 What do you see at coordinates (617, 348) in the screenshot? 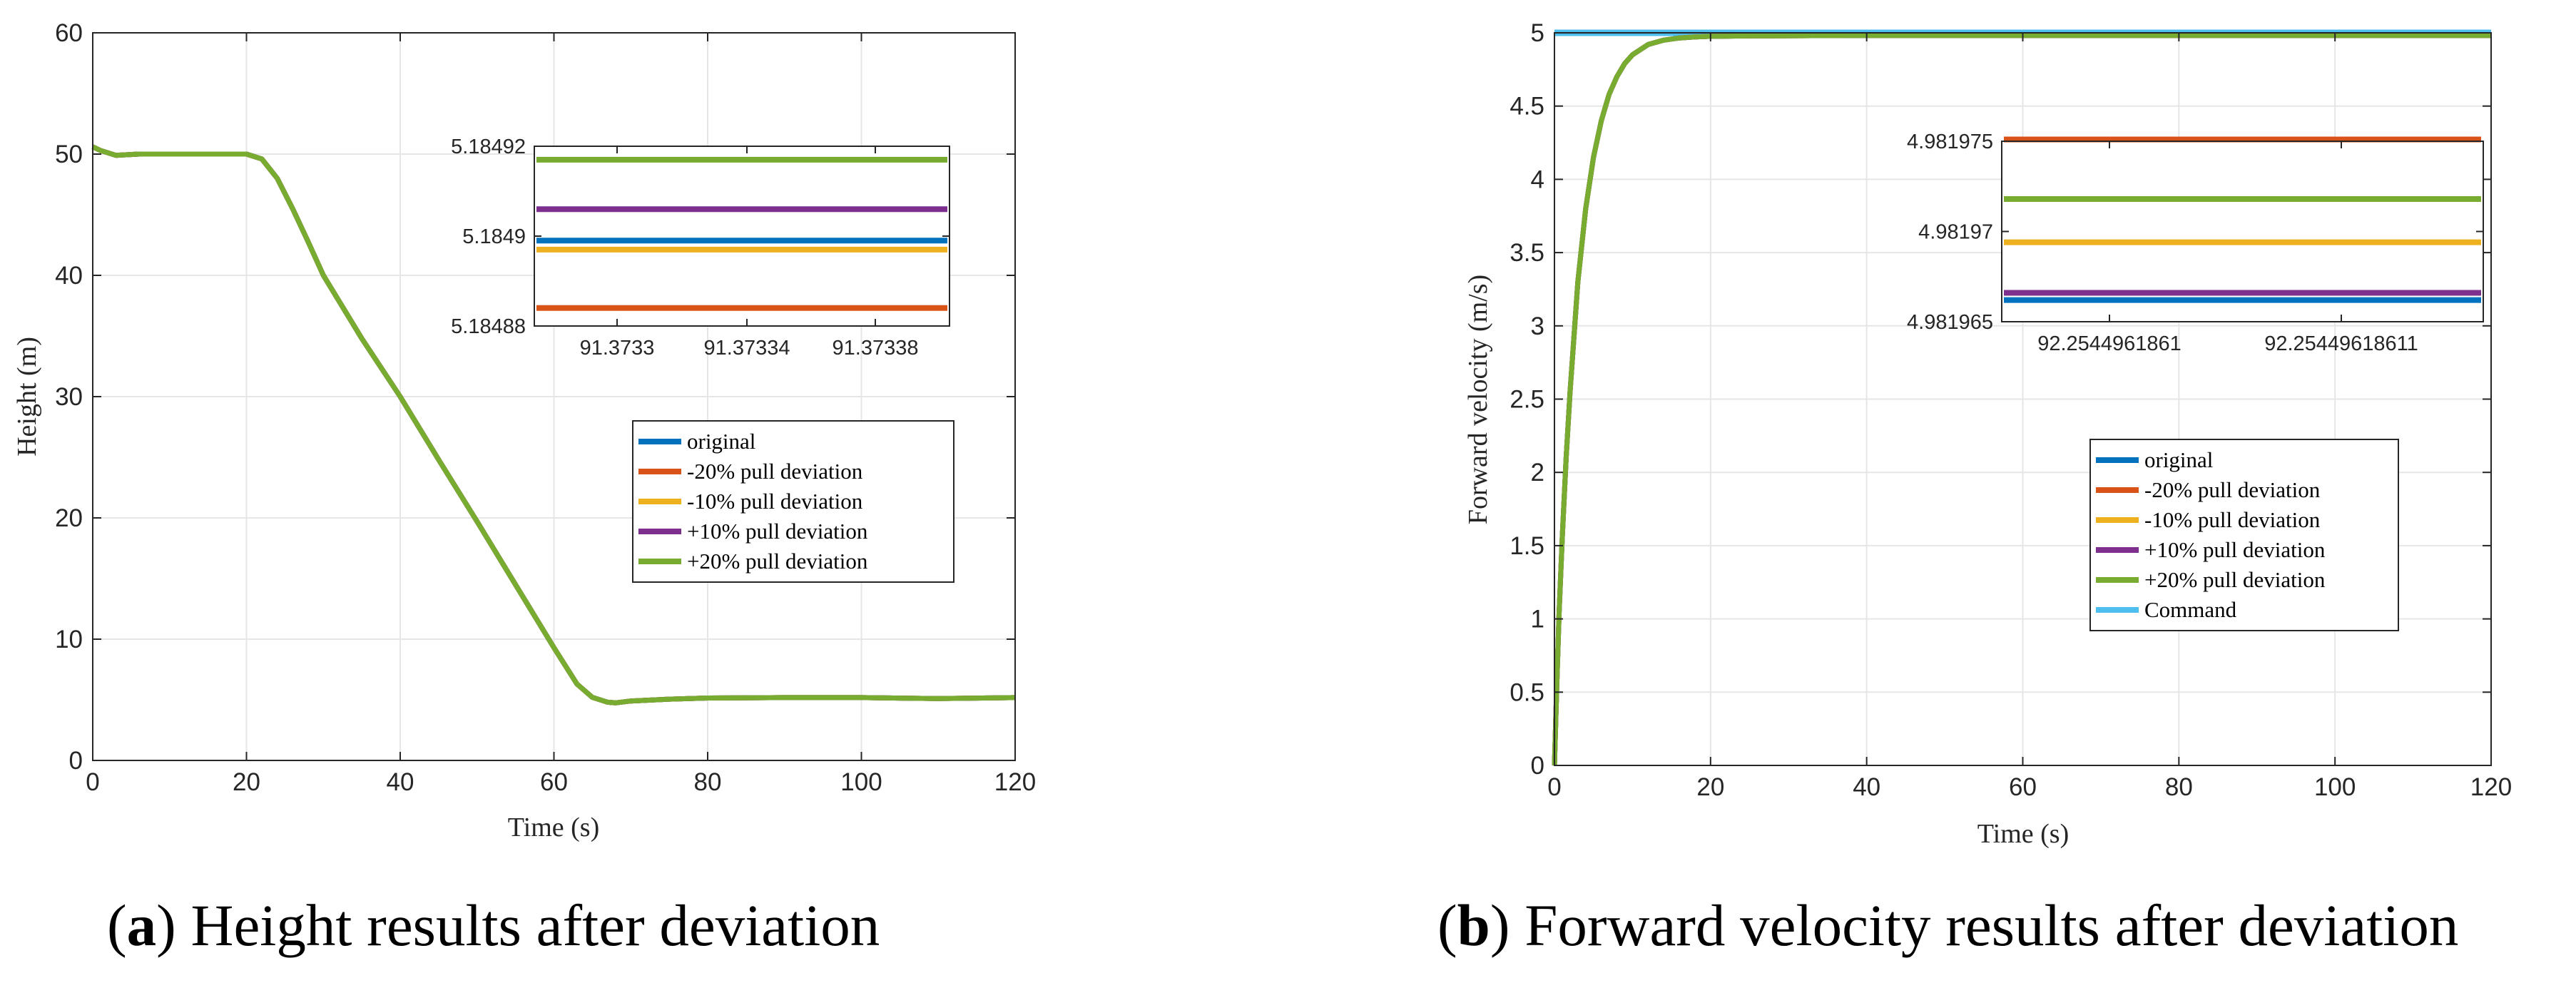
I see `inset-xtick-label: 91.3733` at bounding box center [617, 348].